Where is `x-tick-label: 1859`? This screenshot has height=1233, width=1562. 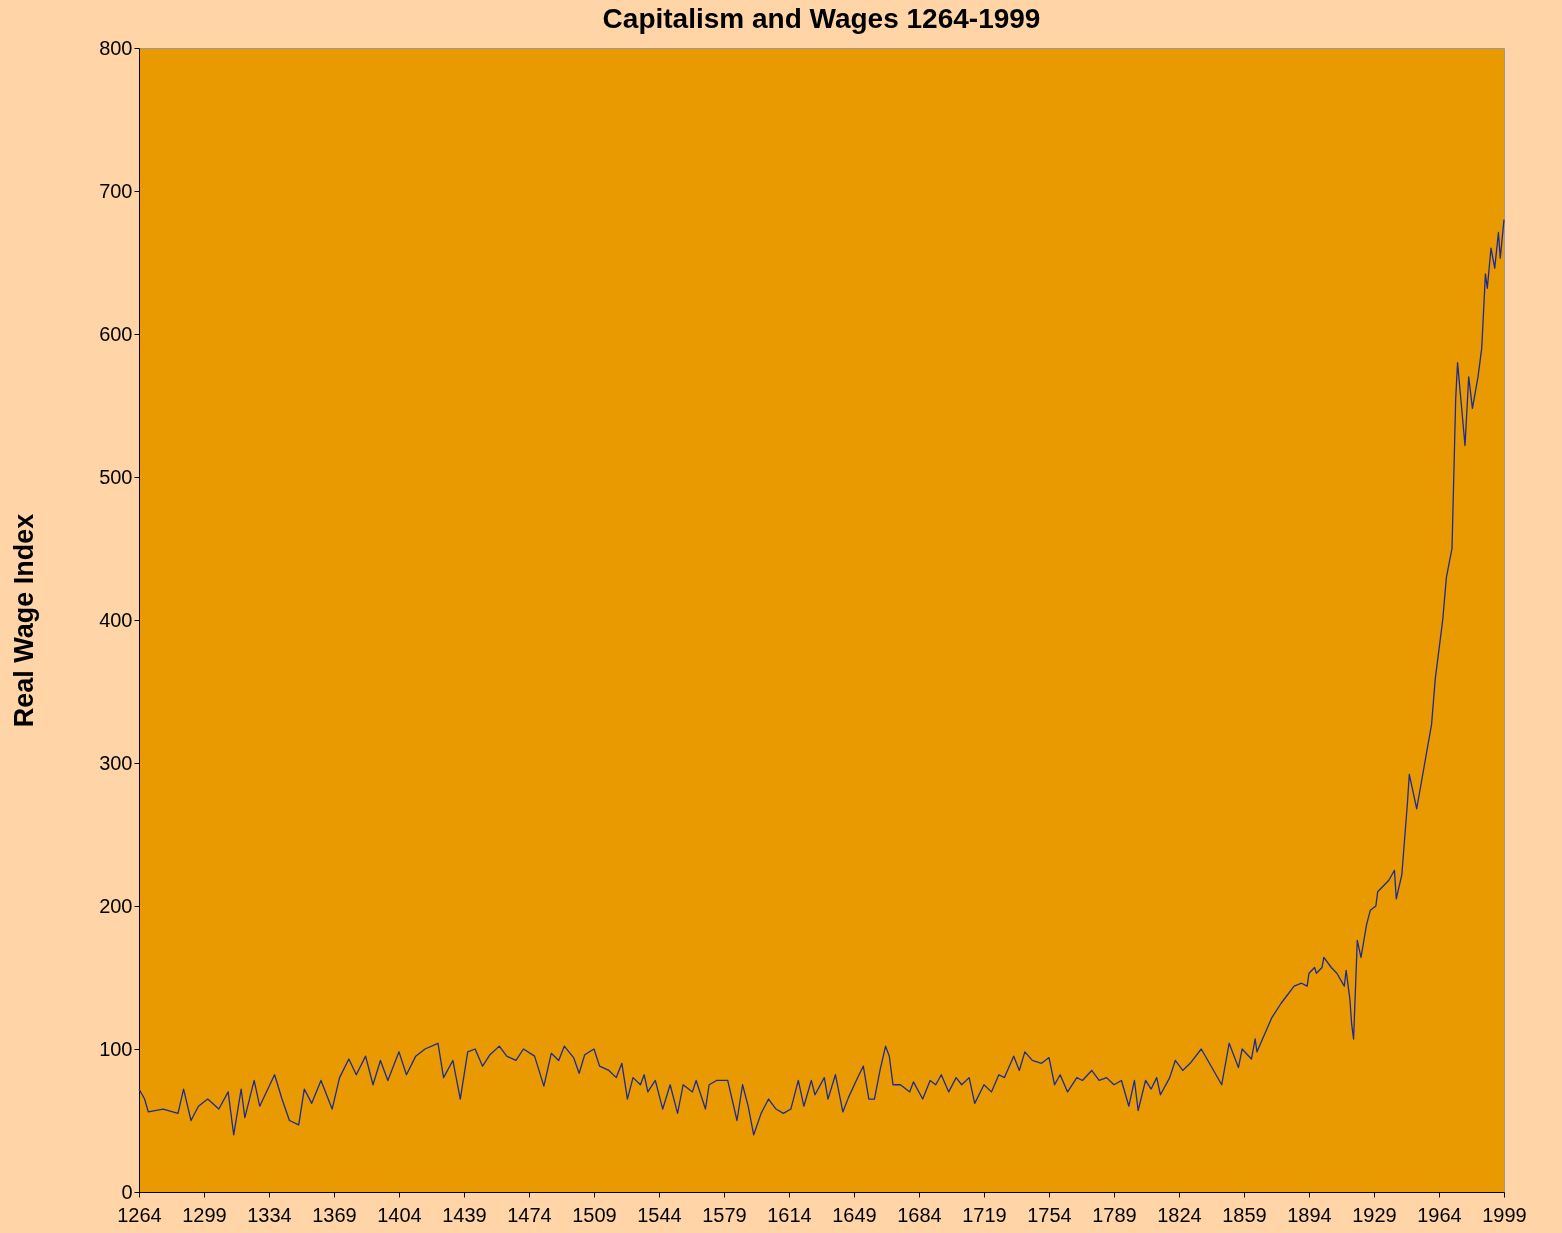
x-tick-label: 1859 is located at coordinates (1244, 1214).